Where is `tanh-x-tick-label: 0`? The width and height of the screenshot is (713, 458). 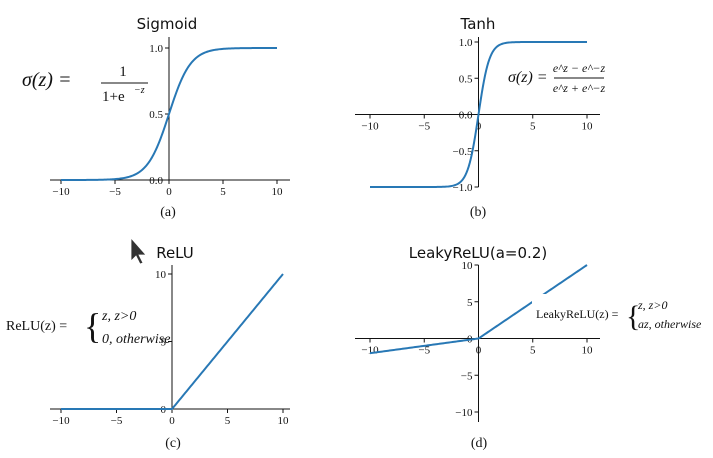
tanh-x-tick-label: 0 is located at coordinates (479, 127).